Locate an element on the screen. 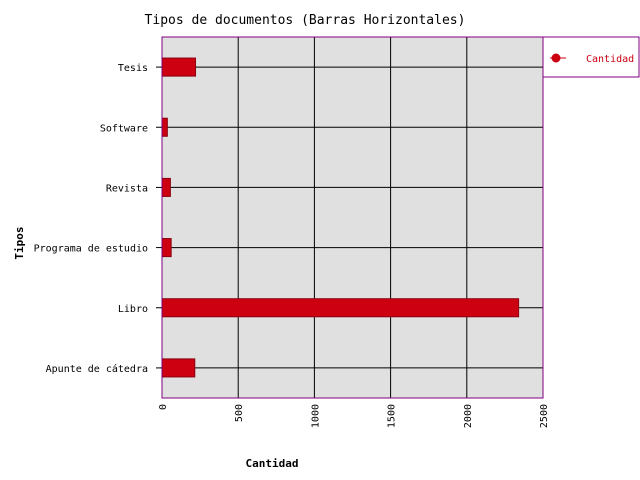  legend: Cantidad is located at coordinates (591, 57).